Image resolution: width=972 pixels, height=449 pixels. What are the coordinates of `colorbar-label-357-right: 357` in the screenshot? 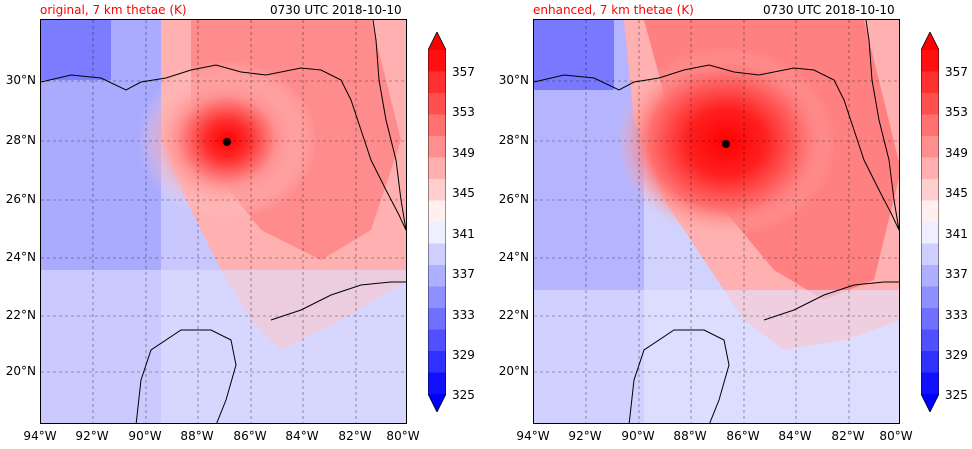 It's located at (956, 72).